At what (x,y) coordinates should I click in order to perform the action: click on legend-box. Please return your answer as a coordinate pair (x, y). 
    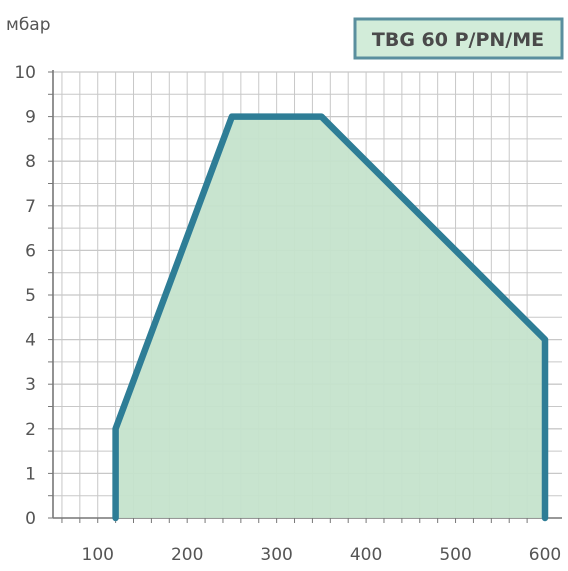
    Looking at the image, I should click on (458, 38).